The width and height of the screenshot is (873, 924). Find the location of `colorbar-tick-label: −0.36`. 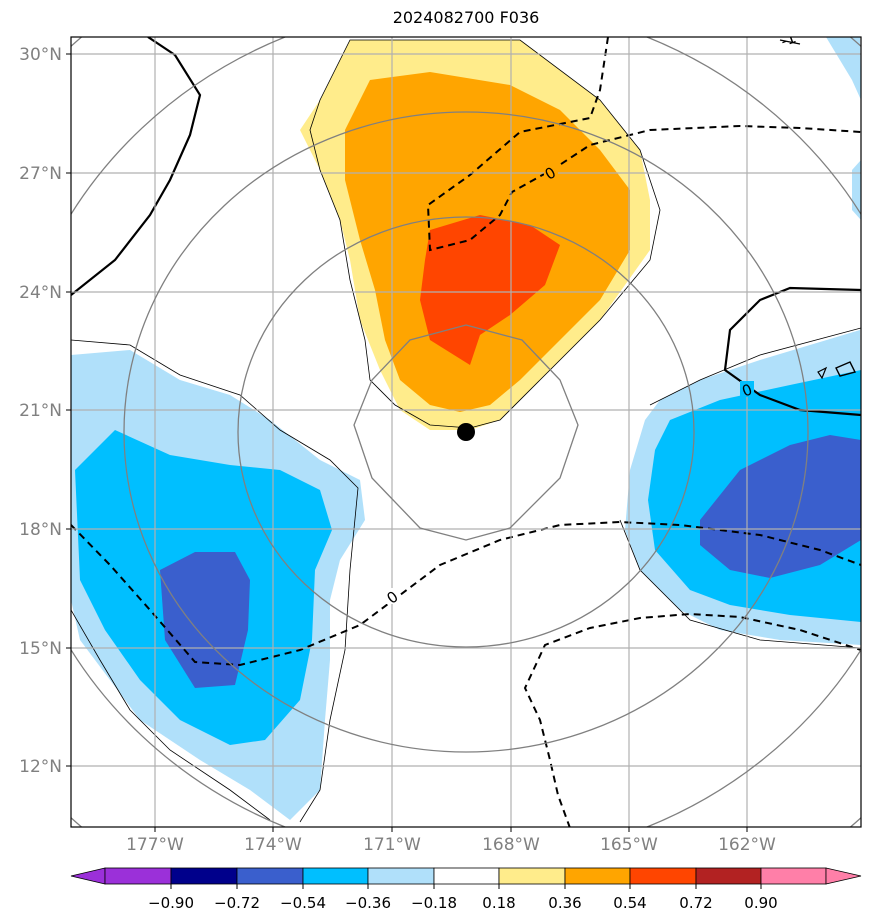

colorbar-tick-label: −0.36 is located at coordinates (368, 903).